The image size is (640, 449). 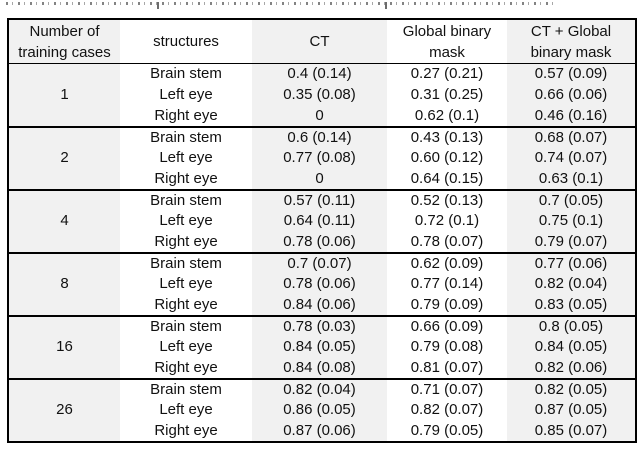 What do you see at coordinates (447, 157) in the screenshot?
I see `global-mask-value-cell: 0.60 (0.12)` at bounding box center [447, 157].